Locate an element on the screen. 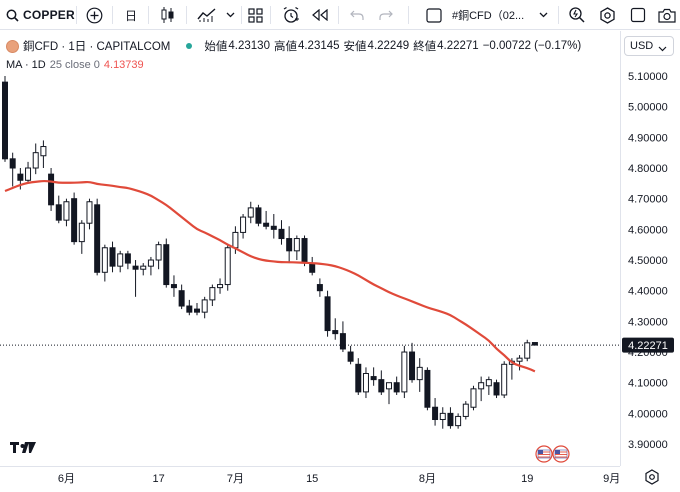 The height and width of the screenshot is (492, 680). indicators-icon is located at coordinates (207, 15).